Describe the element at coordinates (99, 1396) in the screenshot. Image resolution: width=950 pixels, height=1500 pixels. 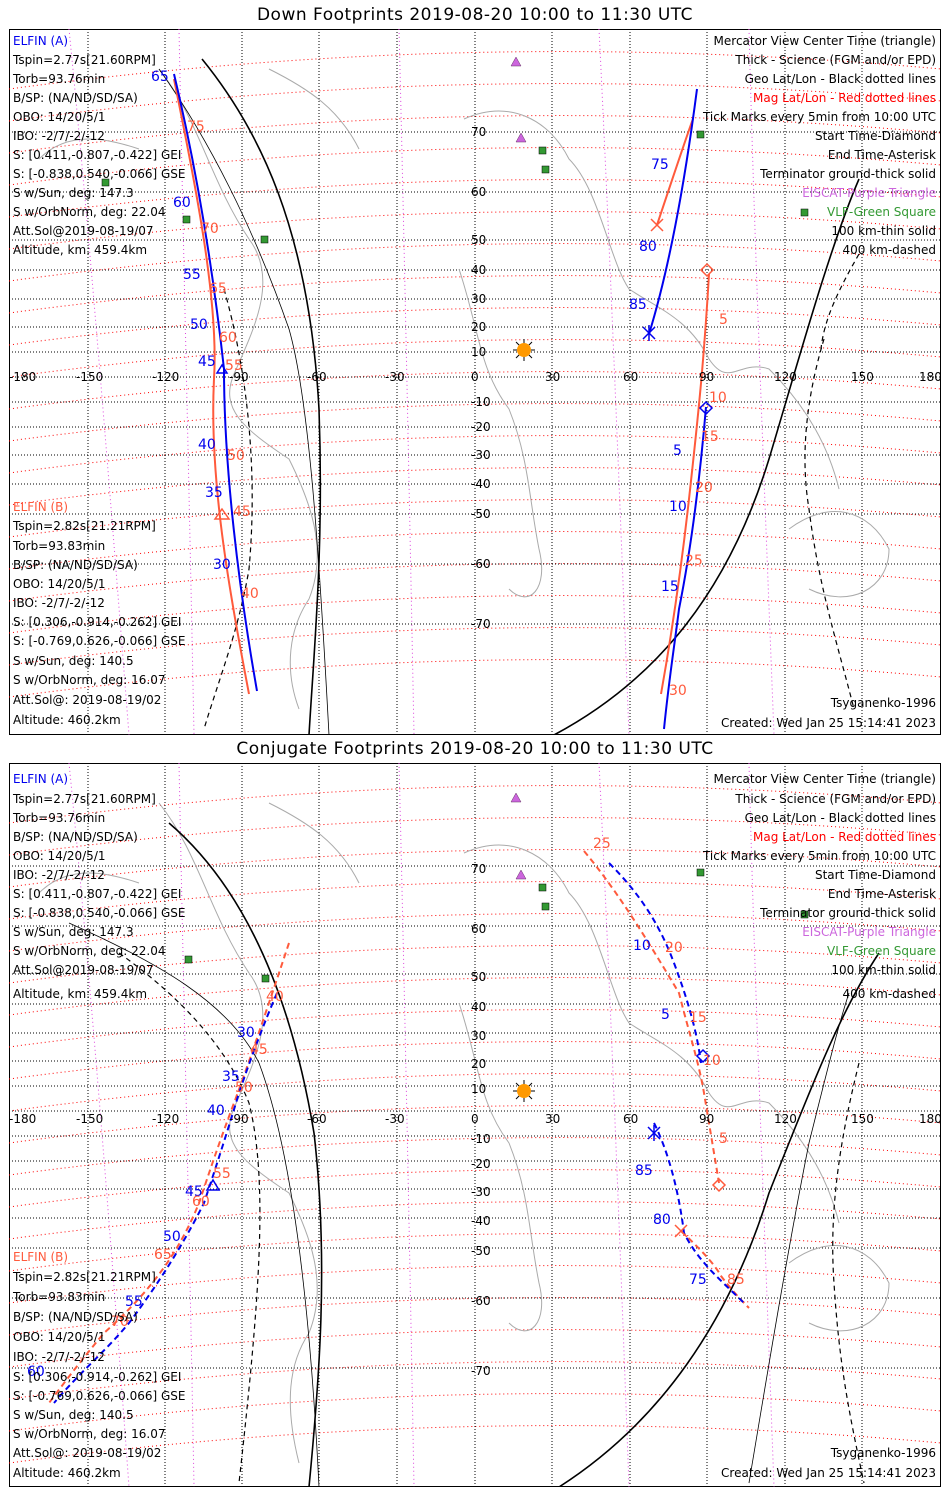
I see `svg-text: S: [-0.769,0.626,-0.066] GSE` at that location.